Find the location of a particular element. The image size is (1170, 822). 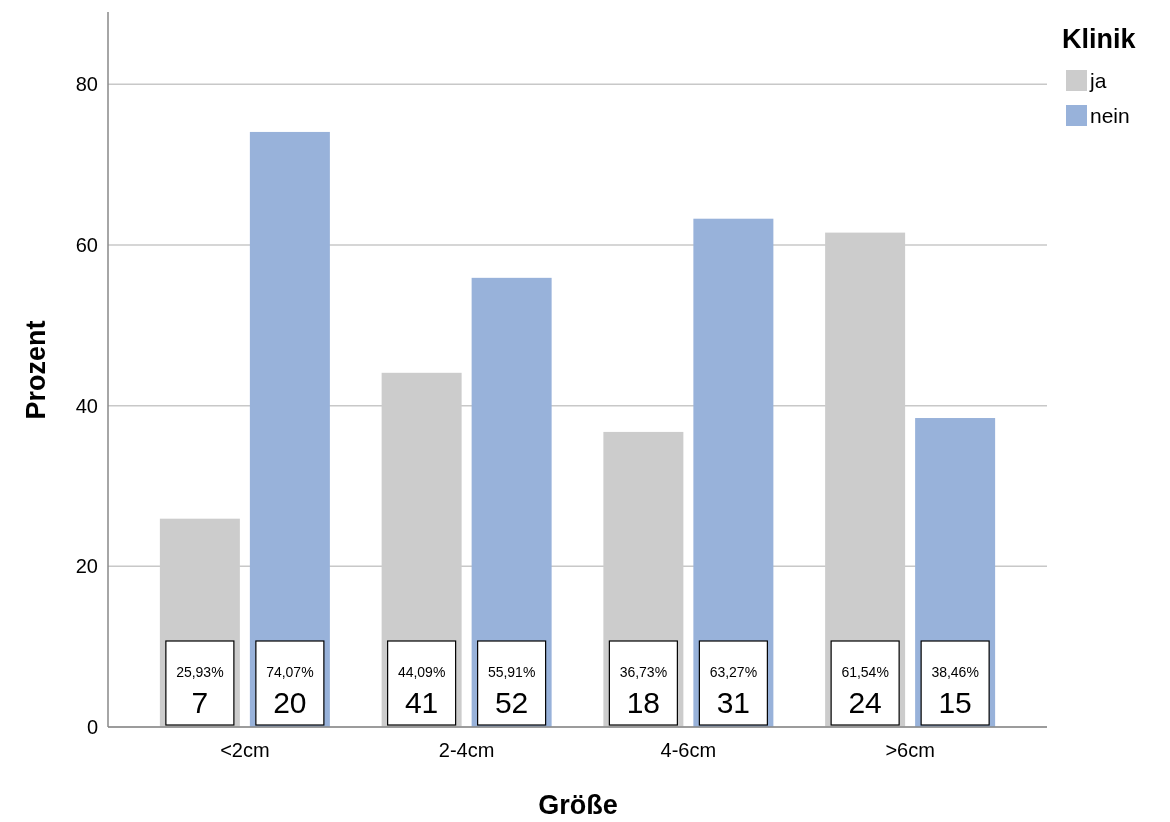

data-label: 63,27% 31 is located at coordinates (733, 691).